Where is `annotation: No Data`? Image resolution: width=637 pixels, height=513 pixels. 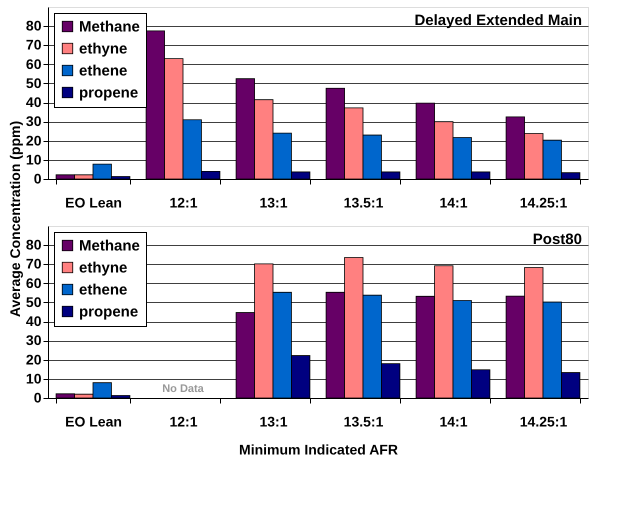 annotation: No Data is located at coordinates (183, 389).